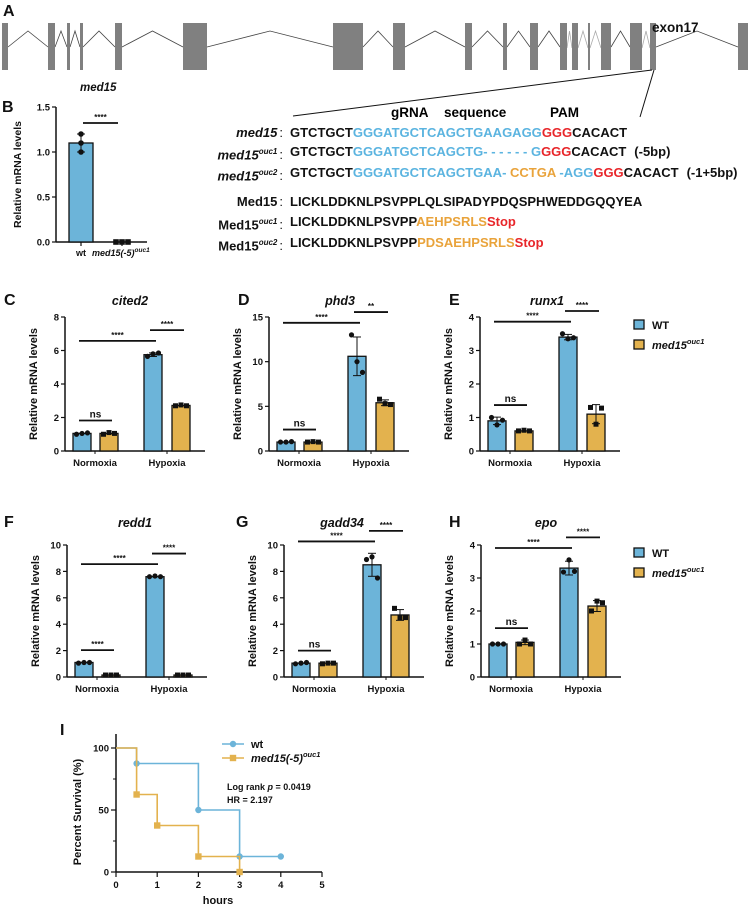  I want to click on mutation-size: (-1+5bp), so click(712, 172).